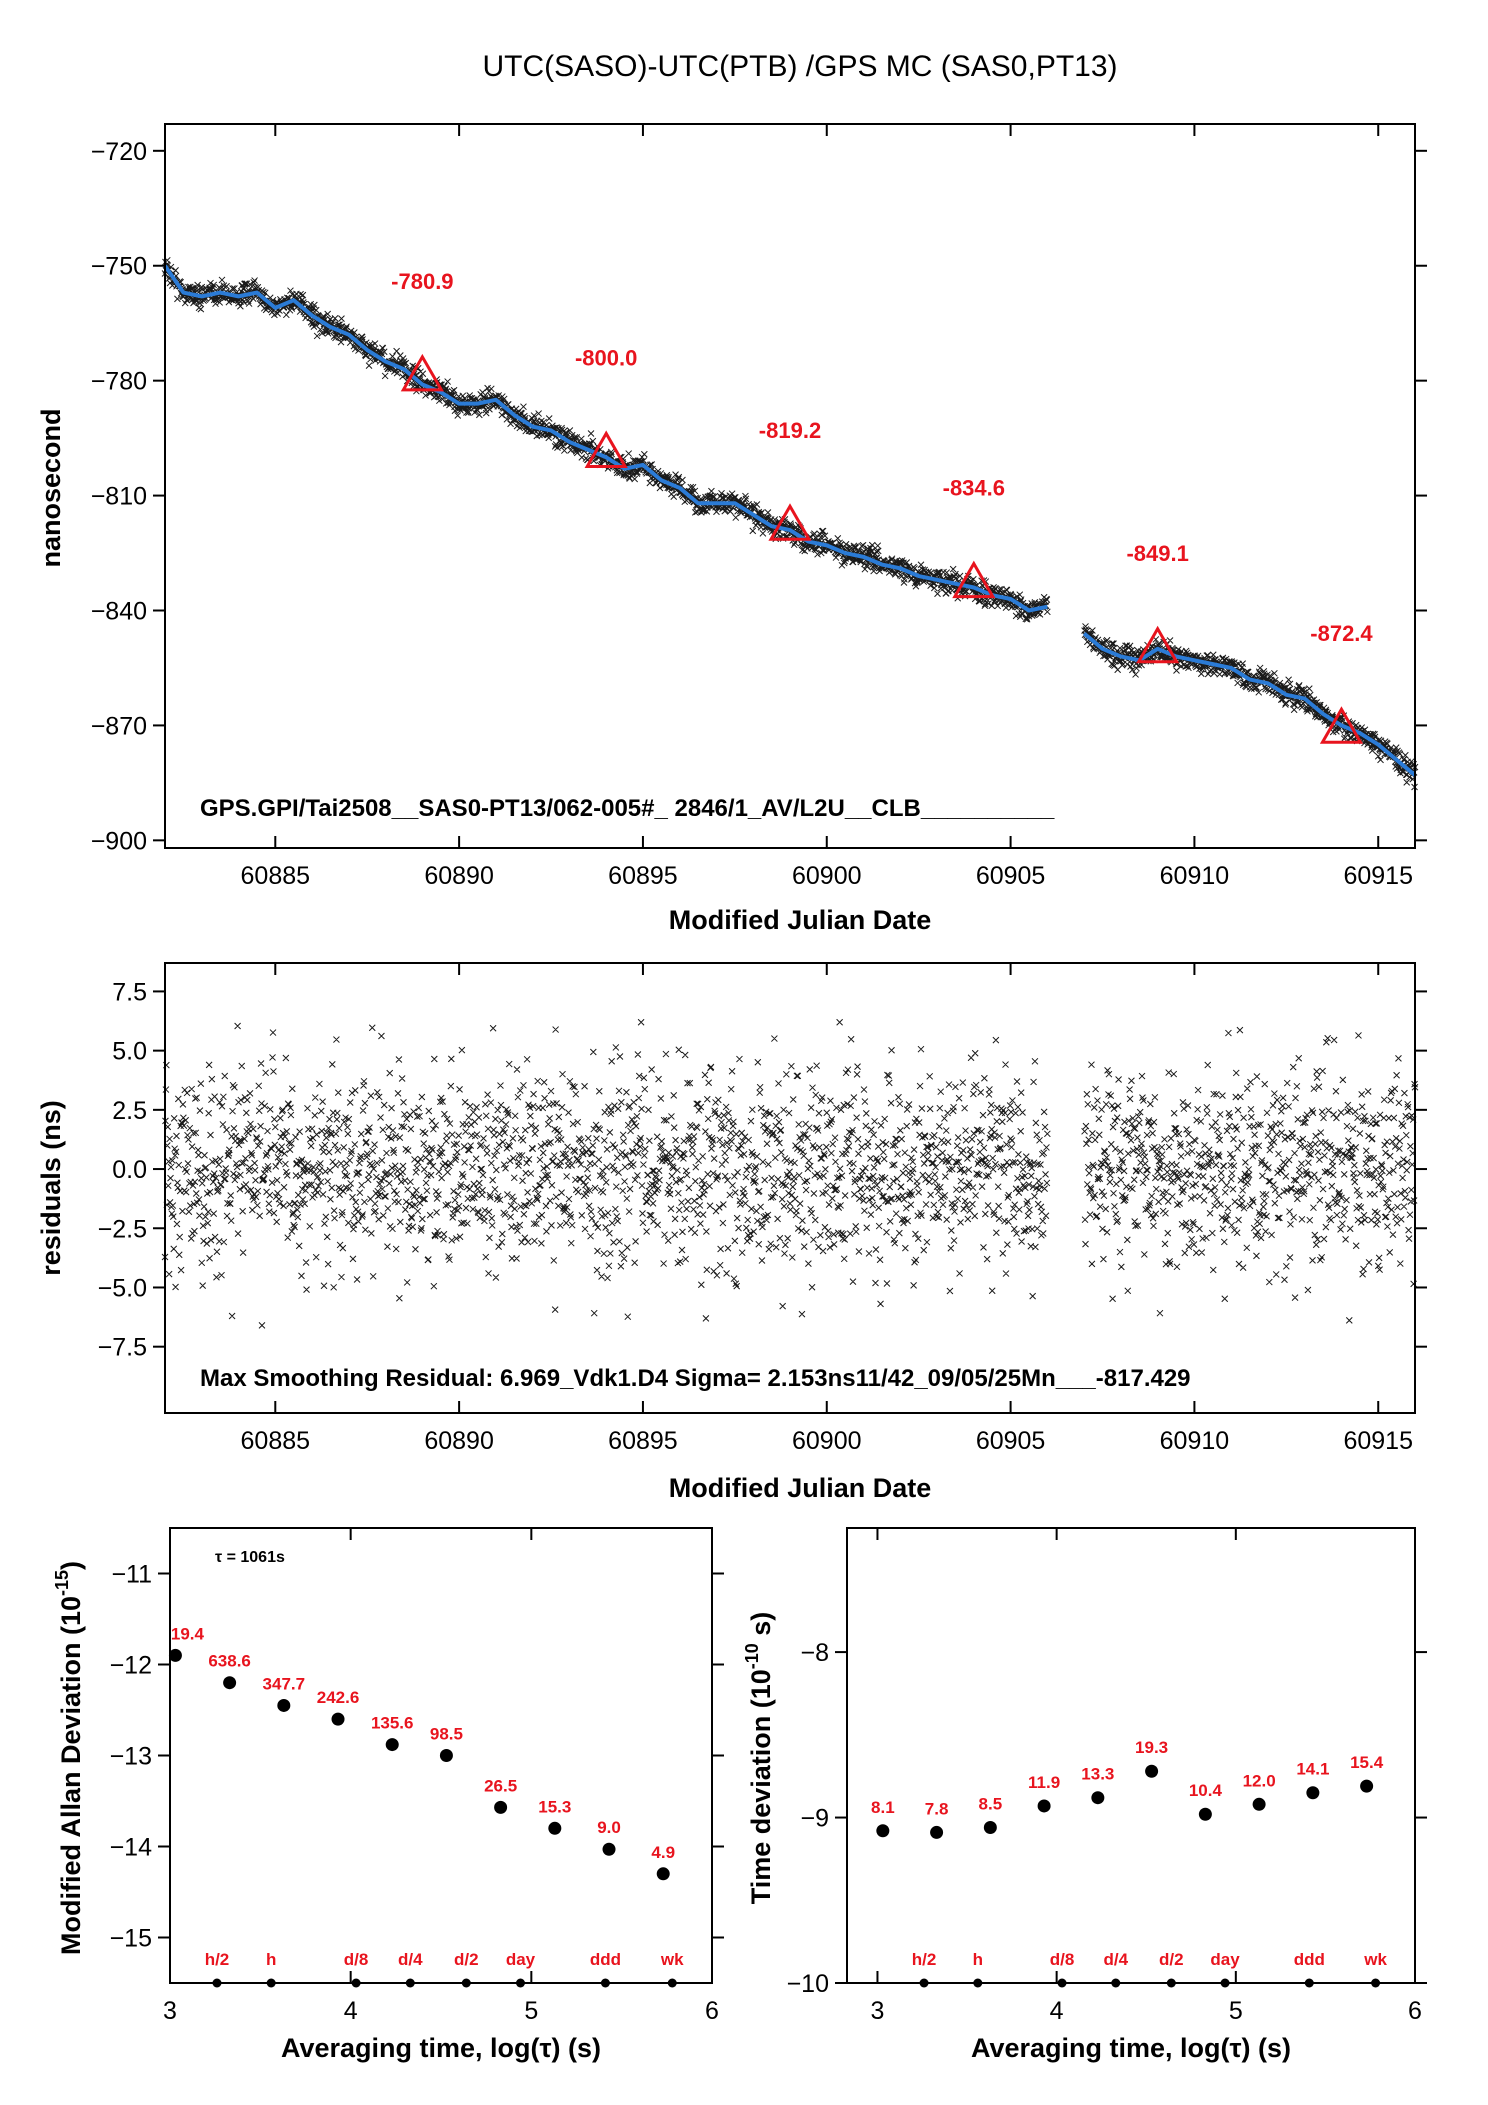 This screenshot has height=2105, width=1488. Describe the element at coordinates (1378, 876) in the screenshot. I see `x-tick-label: 60915` at that location.